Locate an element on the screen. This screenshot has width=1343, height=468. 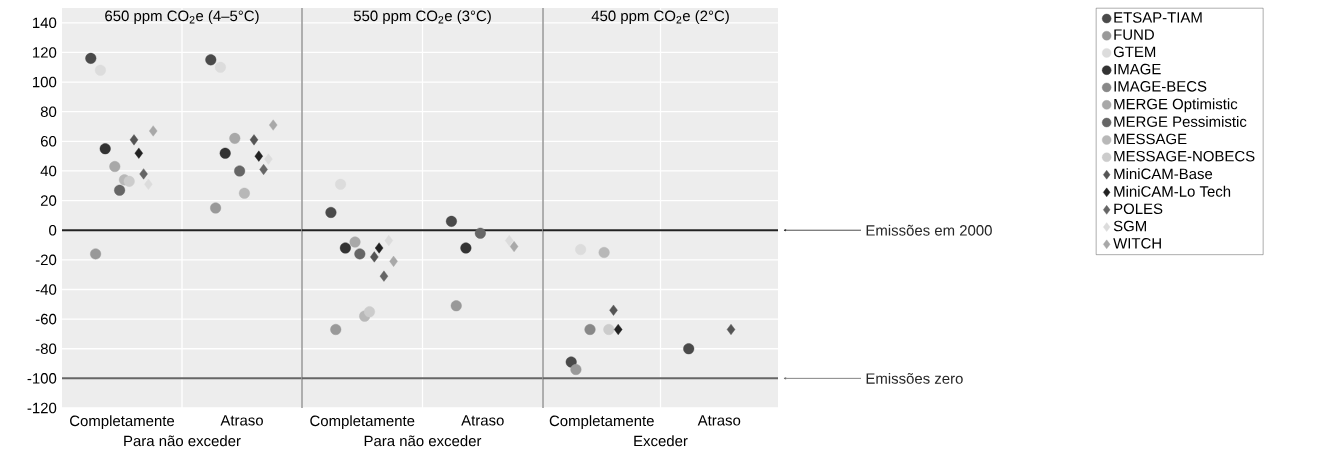
legend-label: SGM is located at coordinates (1129, 226).